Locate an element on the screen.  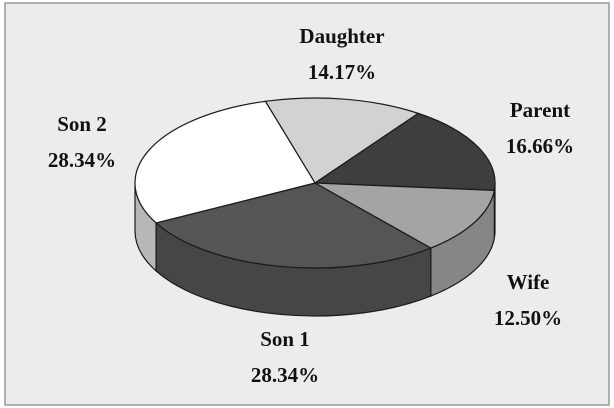
slice-label: Daughter is located at coordinates (341, 36).